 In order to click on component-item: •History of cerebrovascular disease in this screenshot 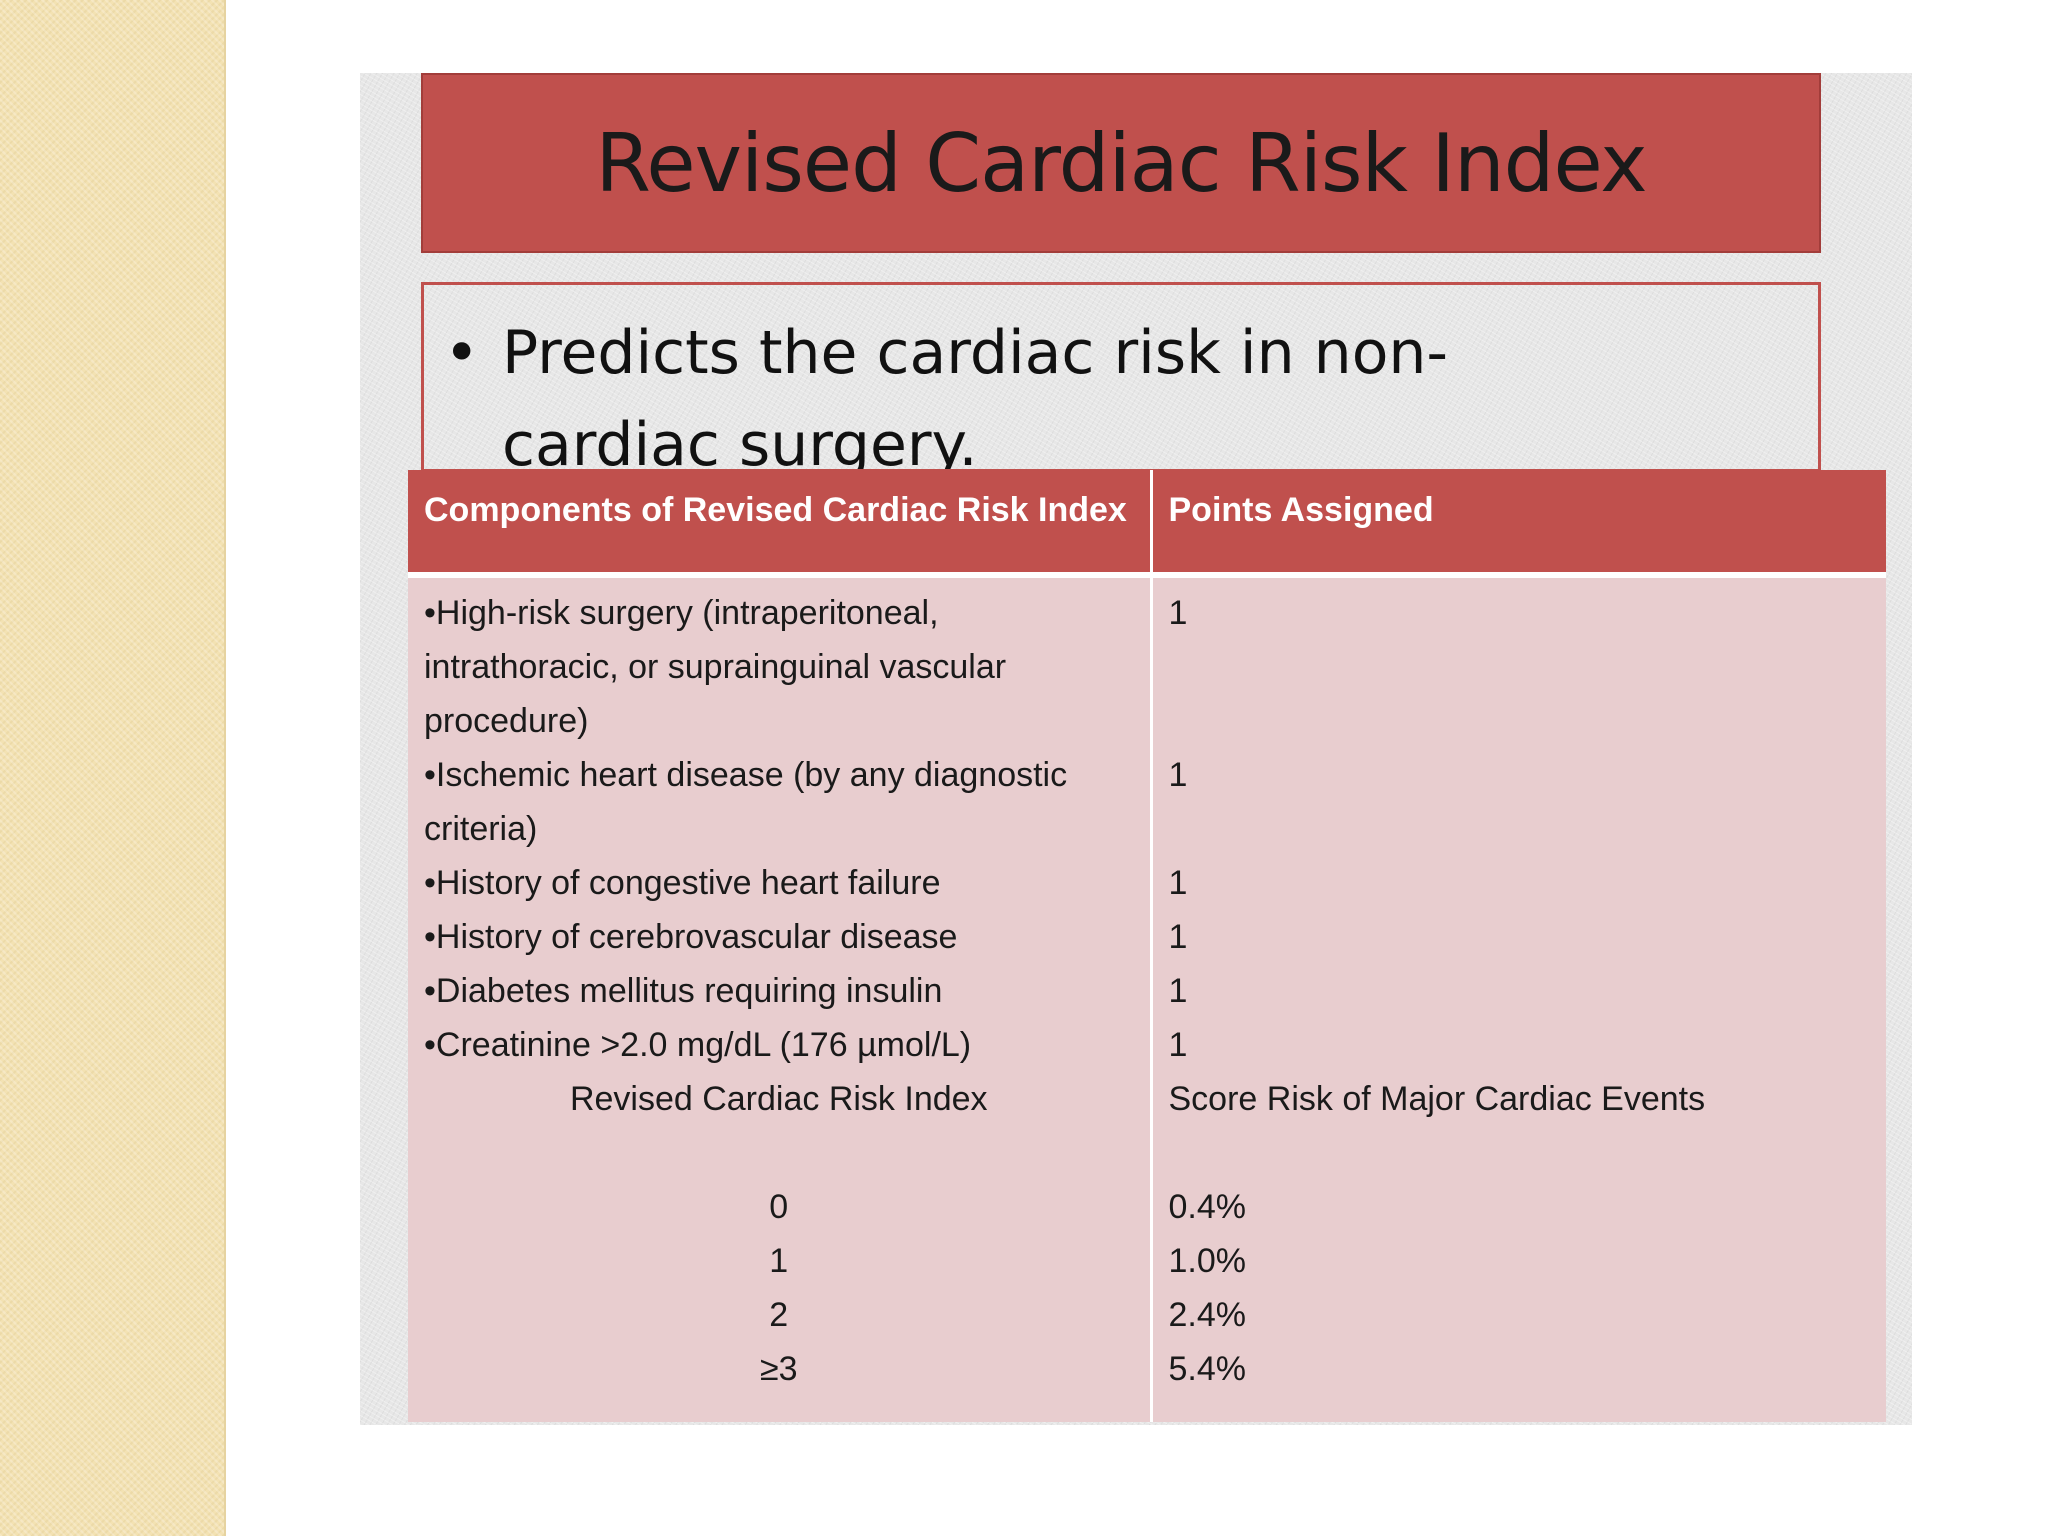, I will do `click(691, 937)`.